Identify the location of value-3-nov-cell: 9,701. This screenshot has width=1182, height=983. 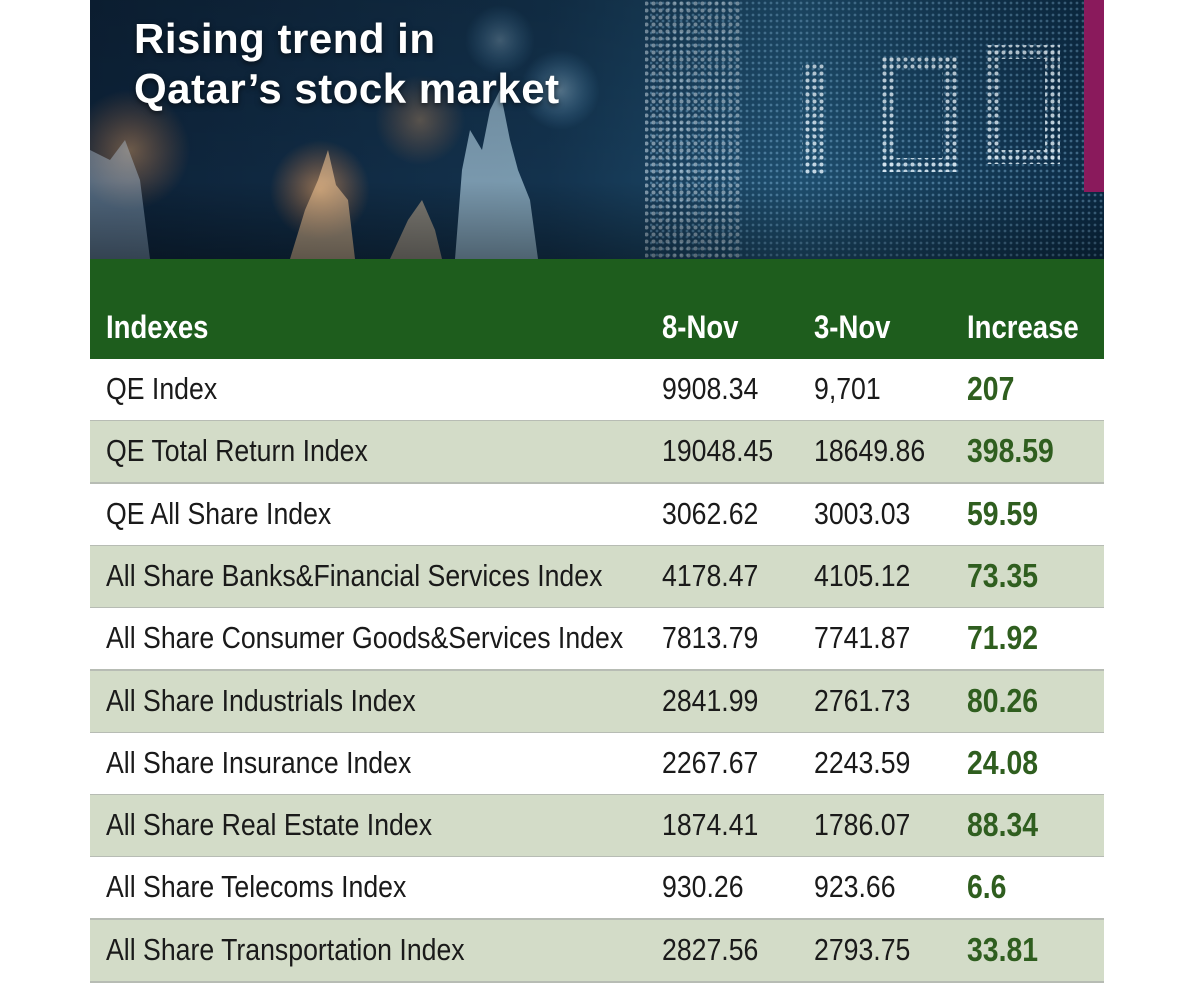
(847, 388).